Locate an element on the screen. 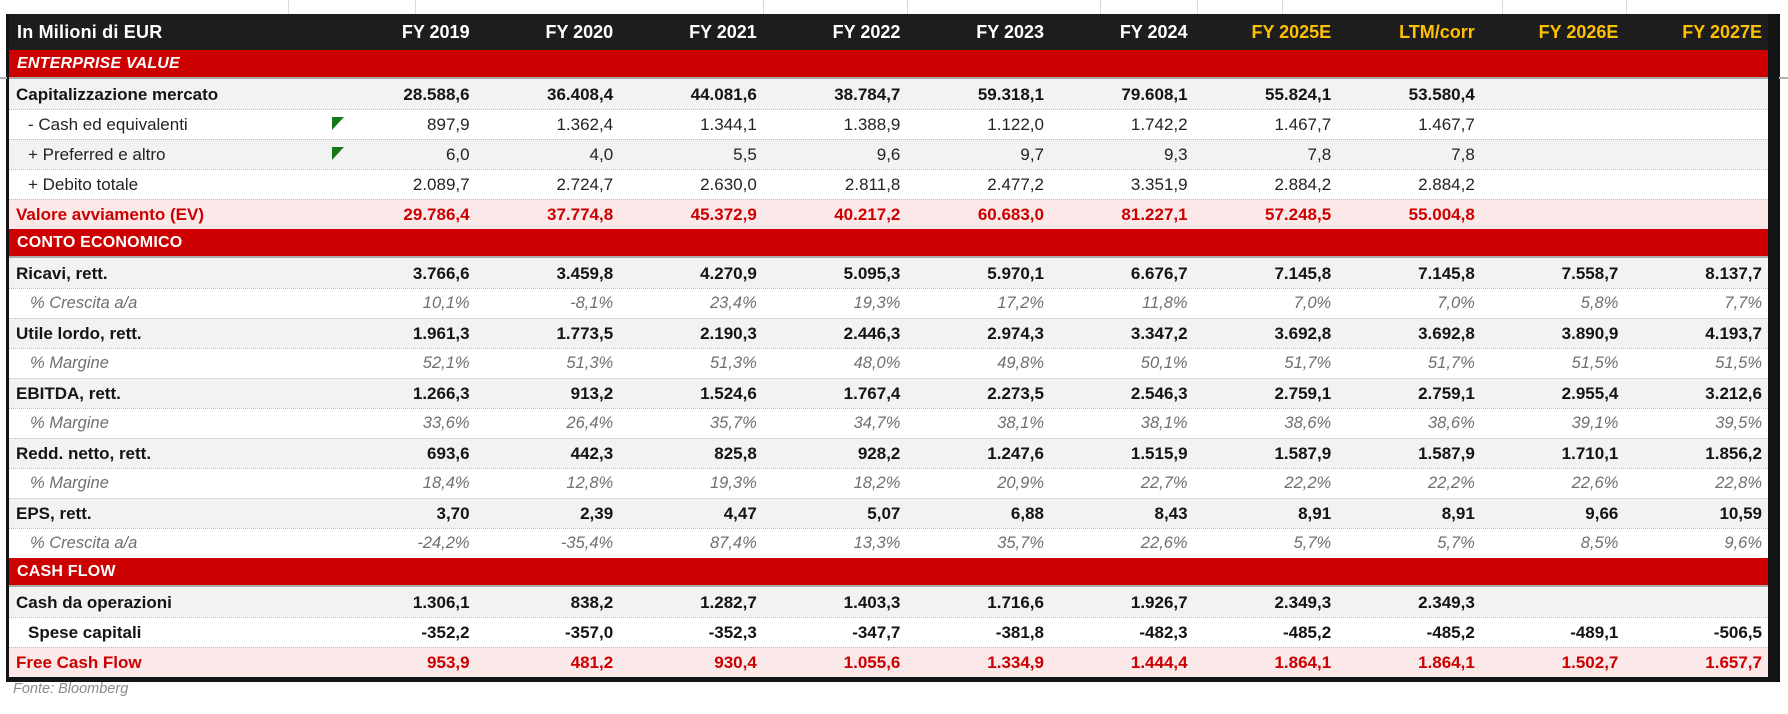 The width and height of the screenshot is (1788, 714). value-cell: 22,2% is located at coordinates (1451, 483).